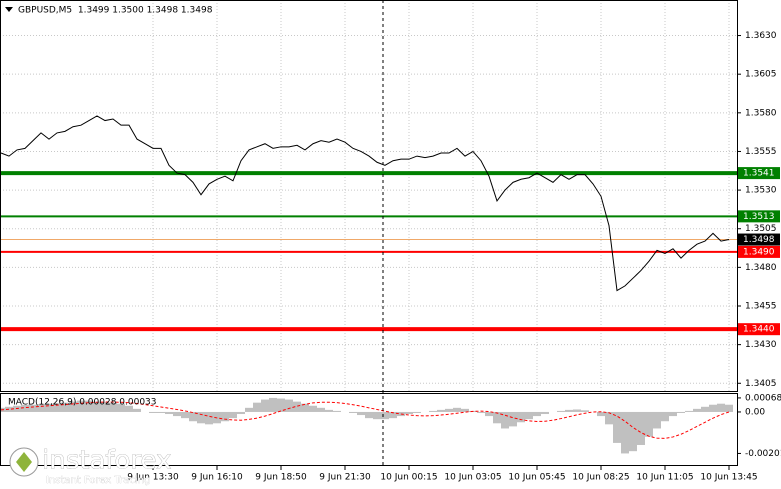 The width and height of the screenshot is (781, 489). What do you see at coordinates (761, 345) in the screenshot?
I see `y-tick-label: 1.3430` at bounding box center [761, 345].